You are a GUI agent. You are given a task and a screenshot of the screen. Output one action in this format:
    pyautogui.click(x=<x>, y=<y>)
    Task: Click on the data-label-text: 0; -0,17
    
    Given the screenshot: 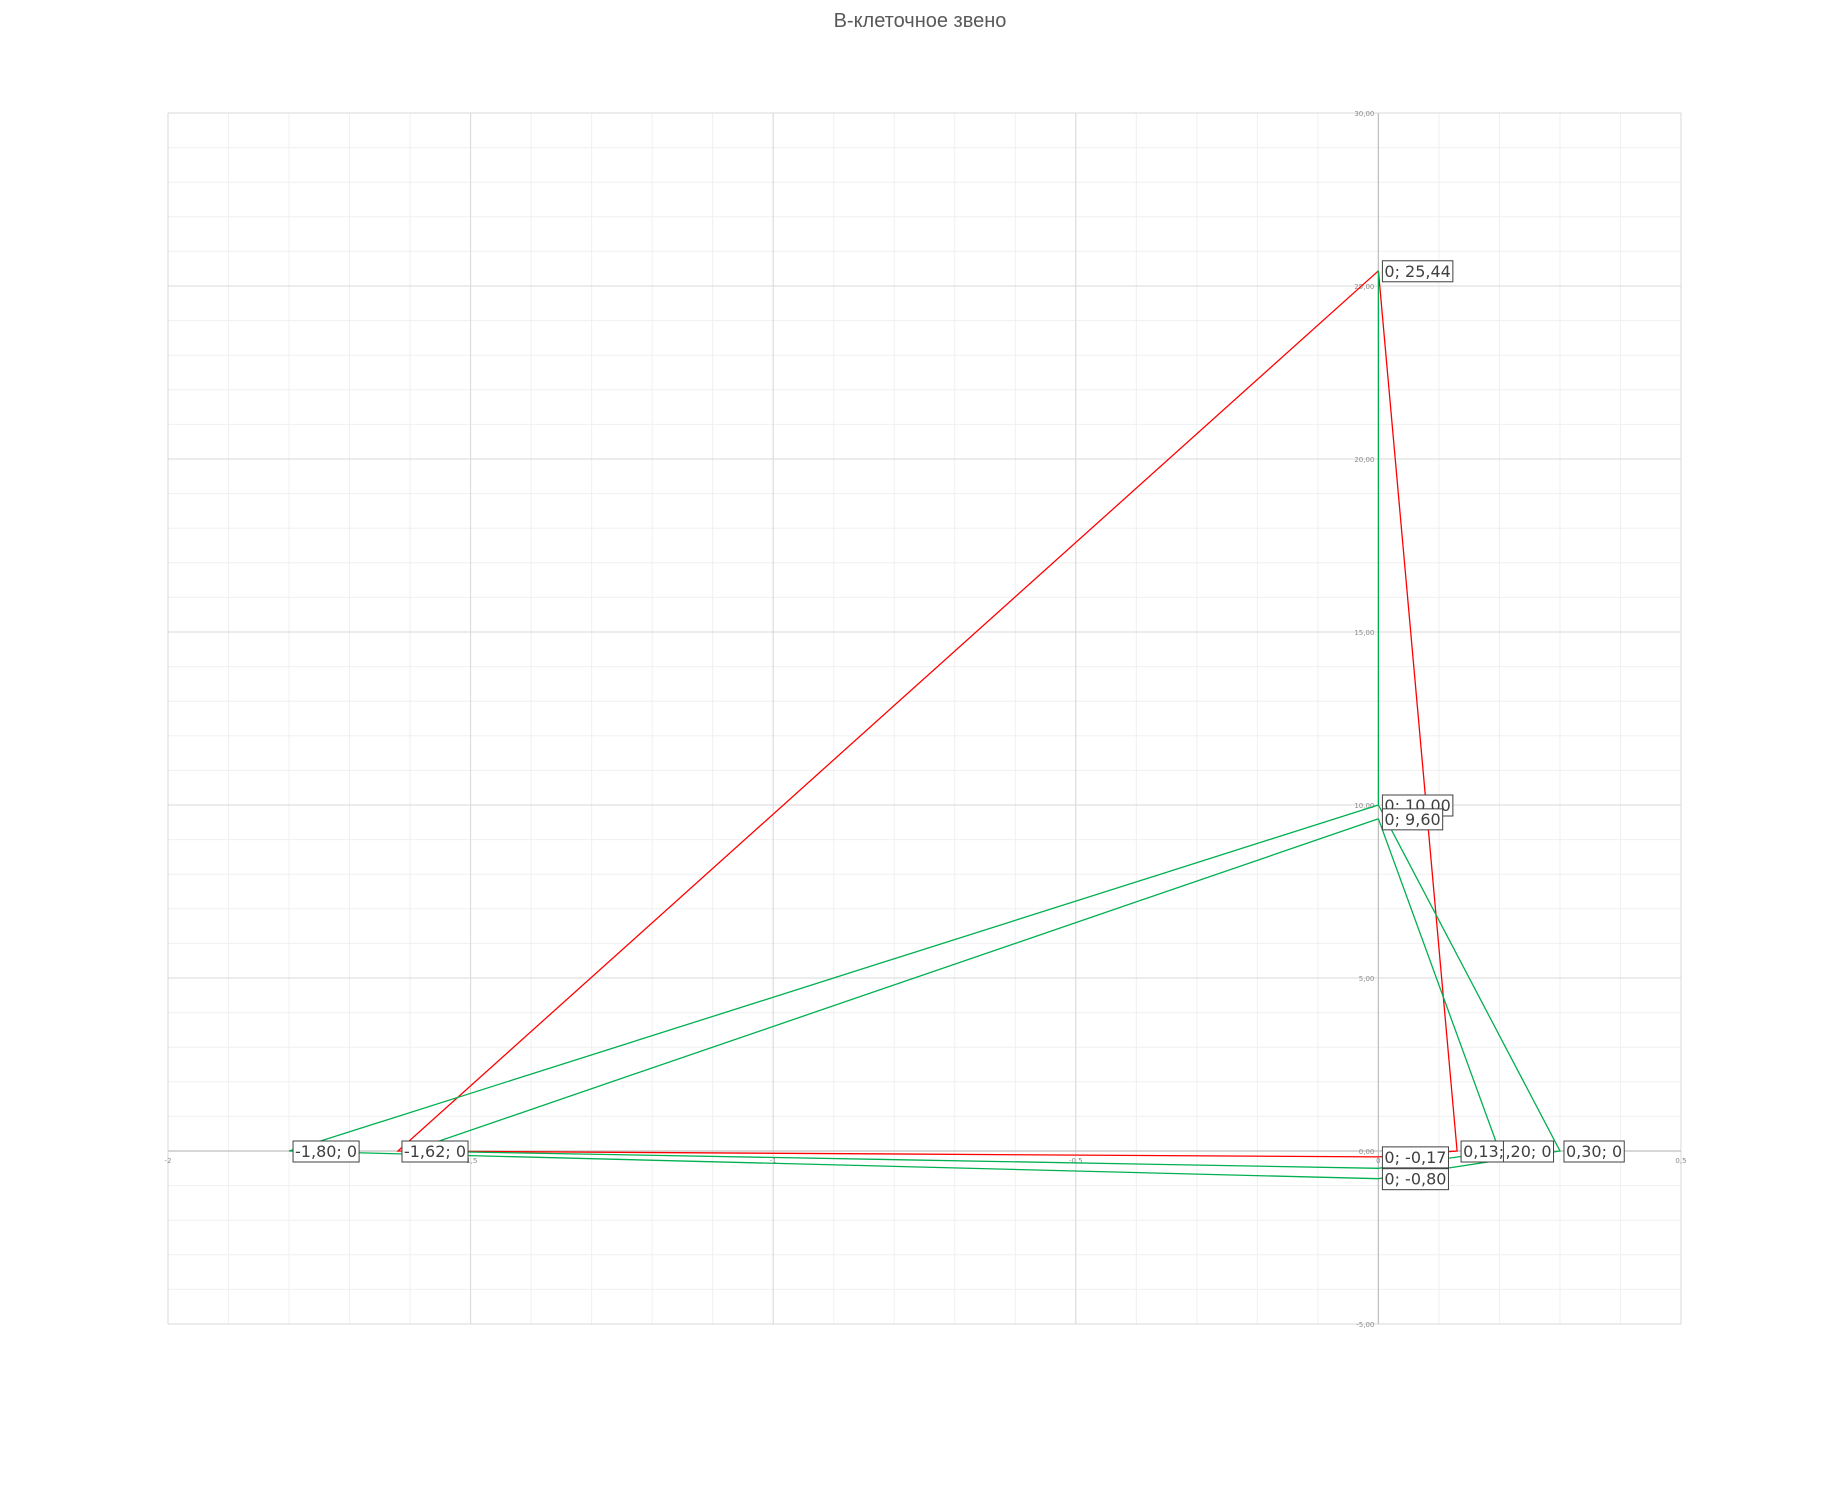 What is the action you would take?
    pyautogui.click(x=1415, y=1157)
    